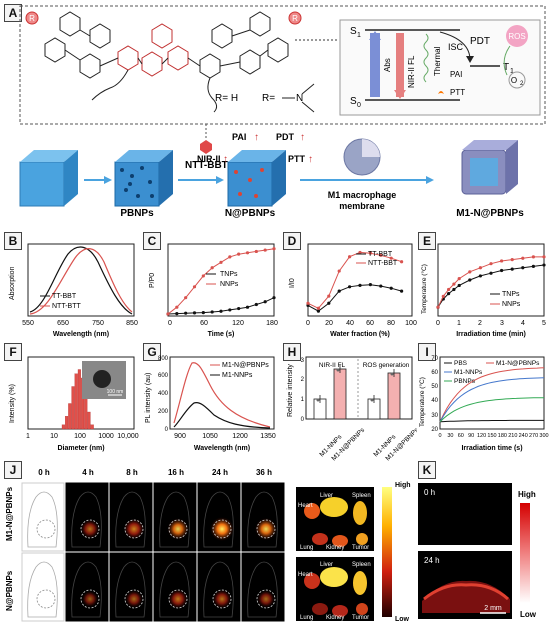 This screenshot has width=550, height=627. I want to click on membrane-label-2: membrane, so click(362, 206).